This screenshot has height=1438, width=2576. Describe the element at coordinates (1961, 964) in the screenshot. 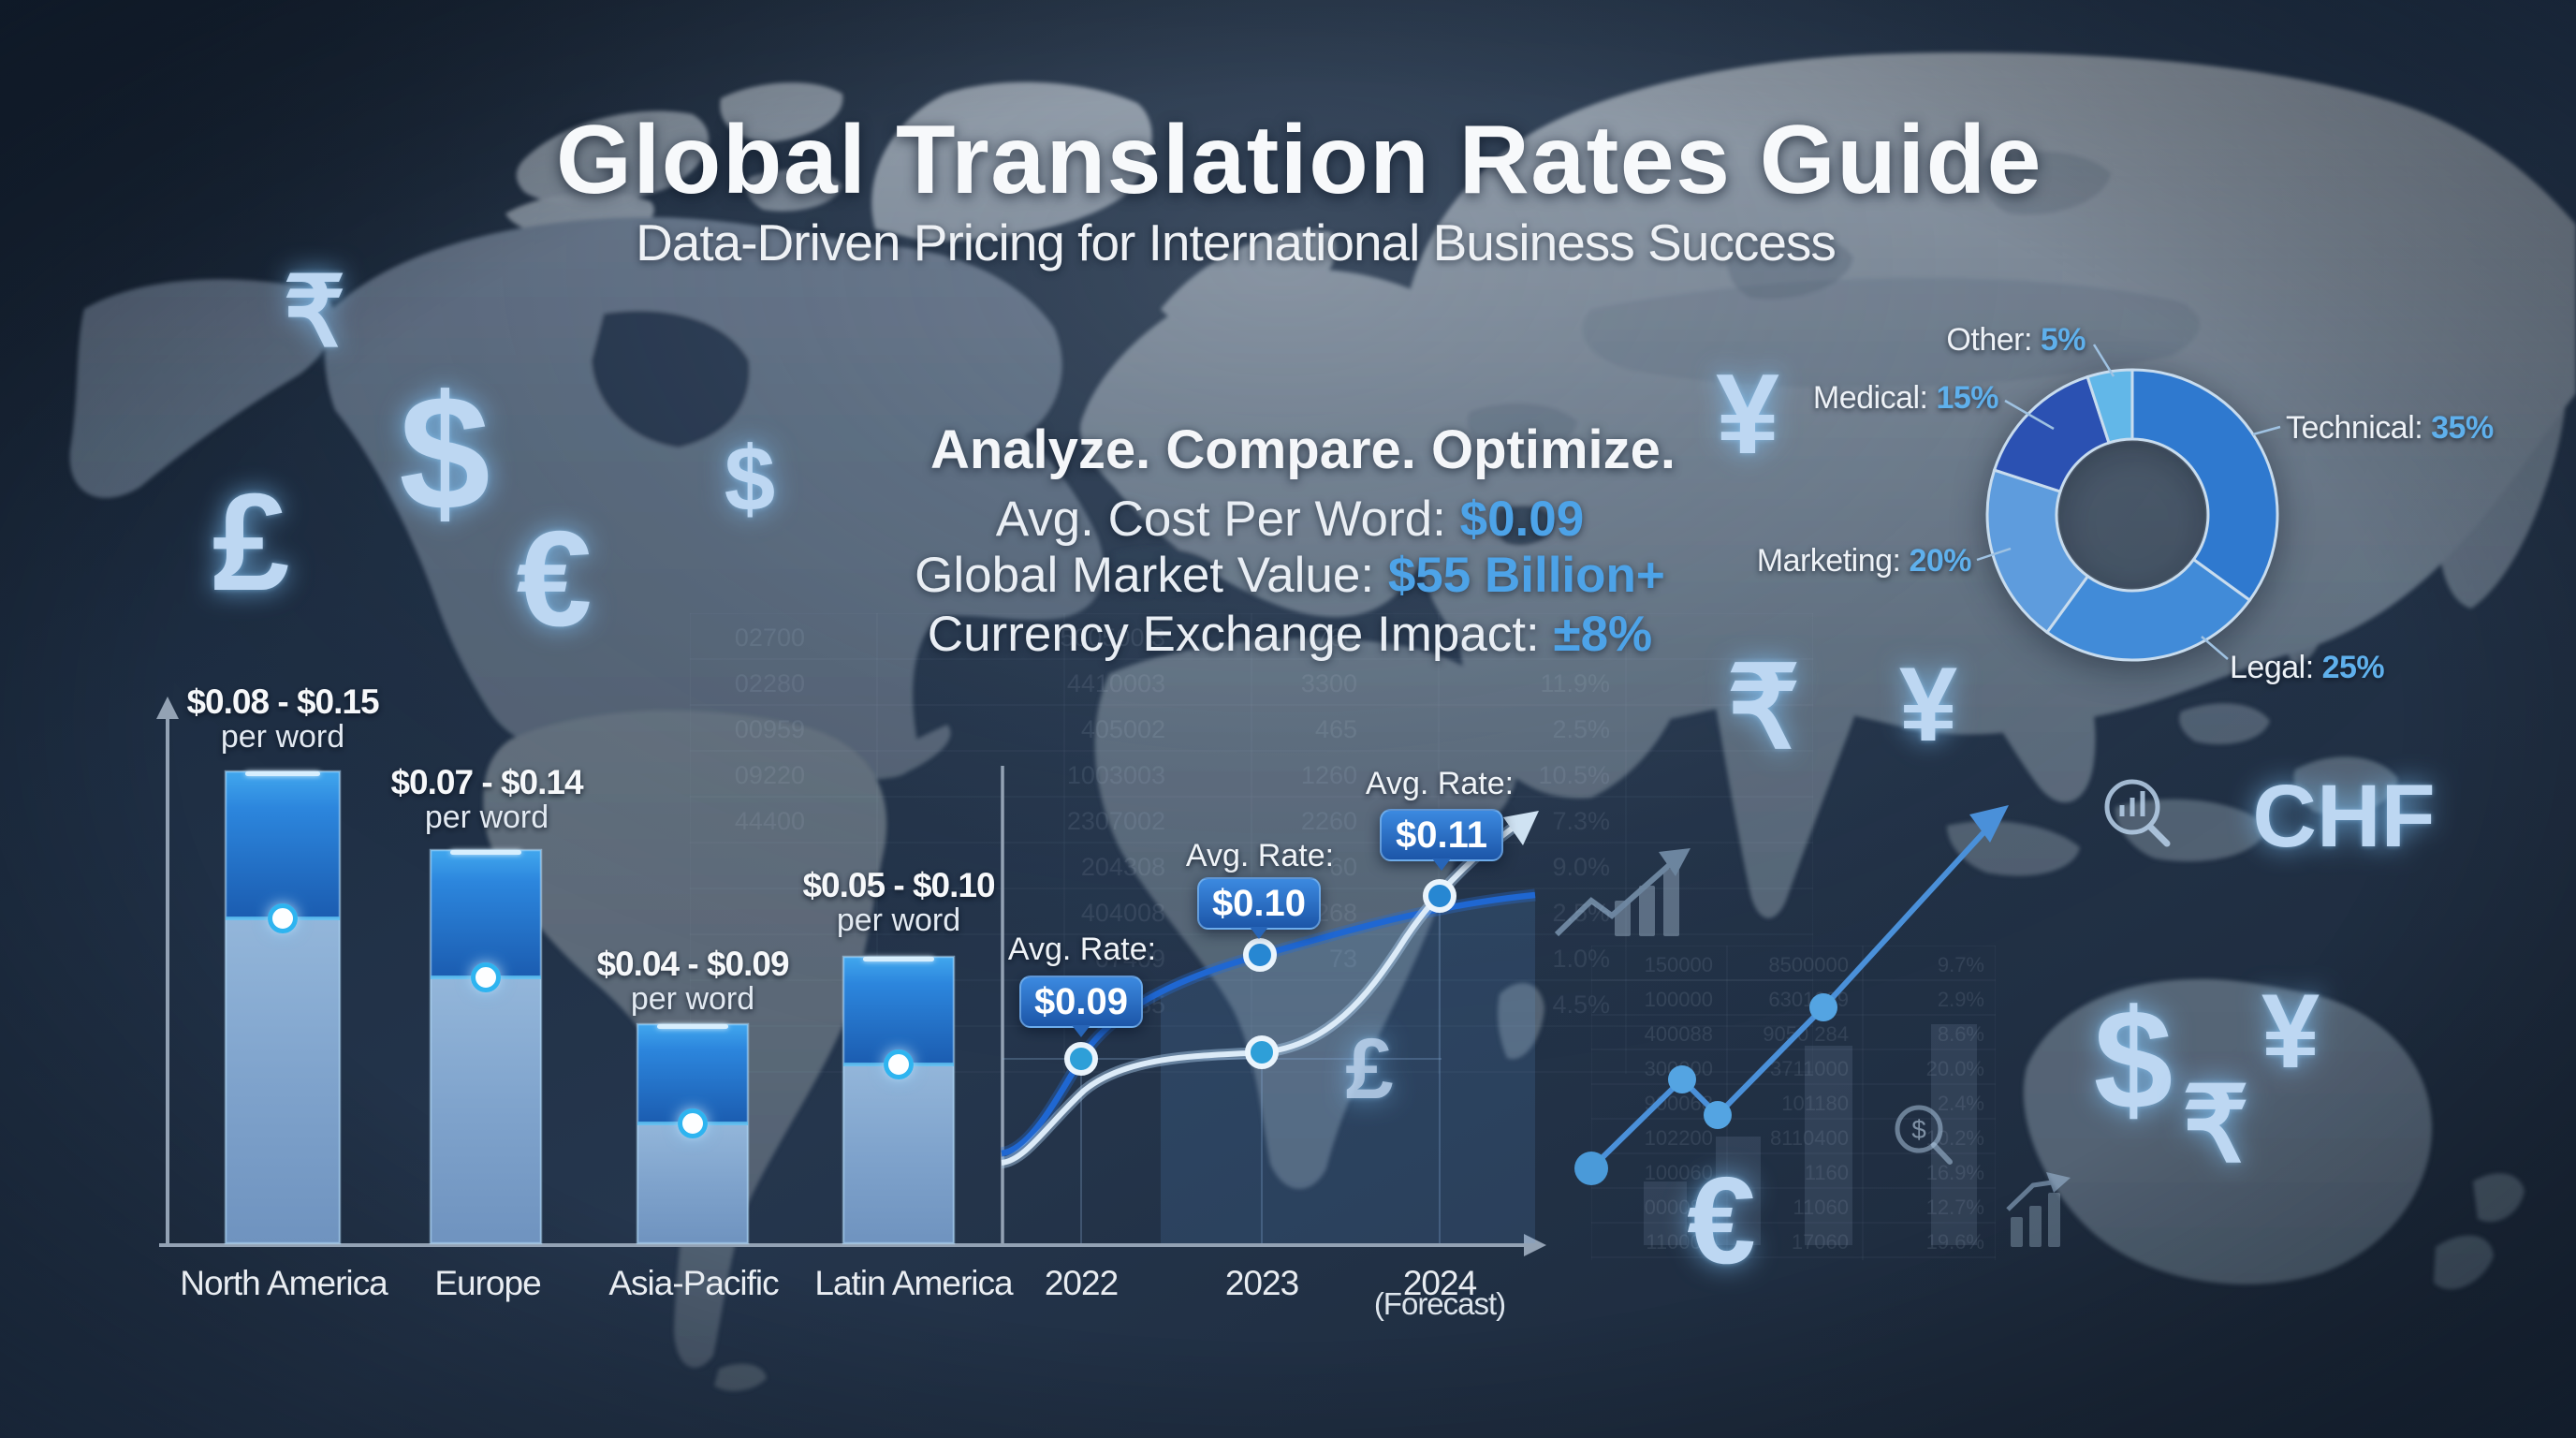

I see `svg-text: 9.7%` at that location.